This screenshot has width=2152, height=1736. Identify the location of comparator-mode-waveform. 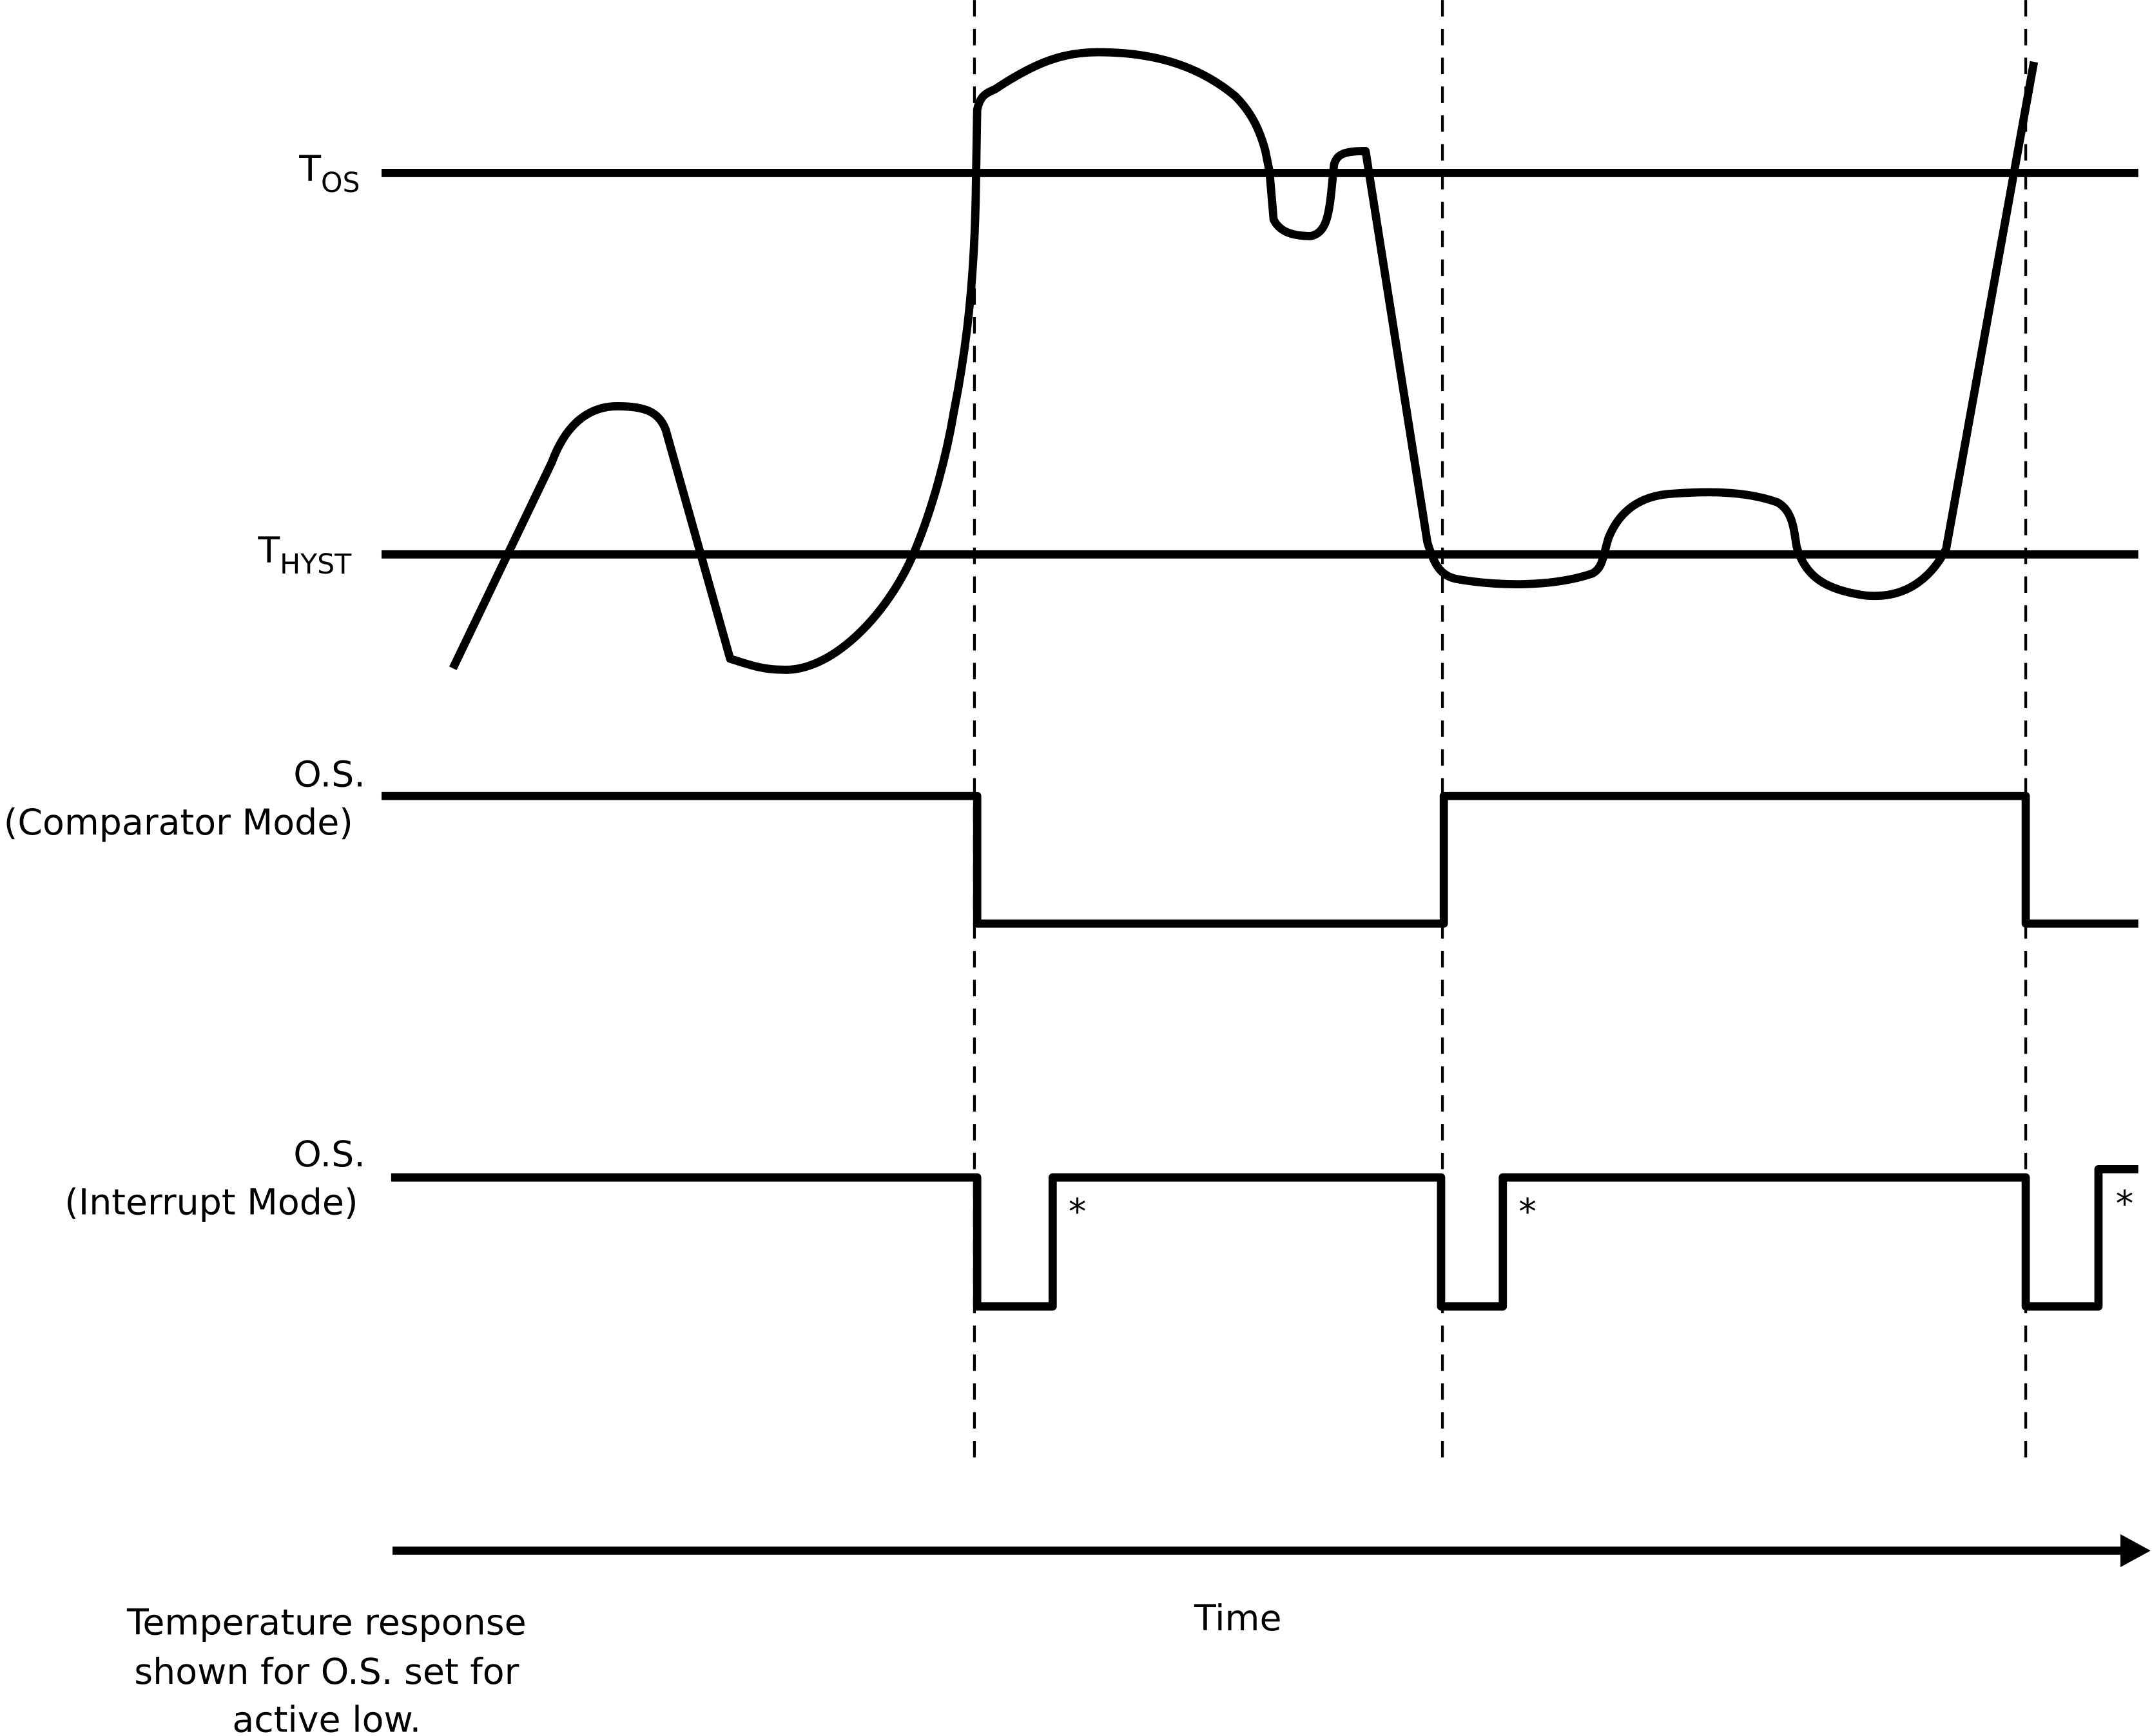
(1259, 859).